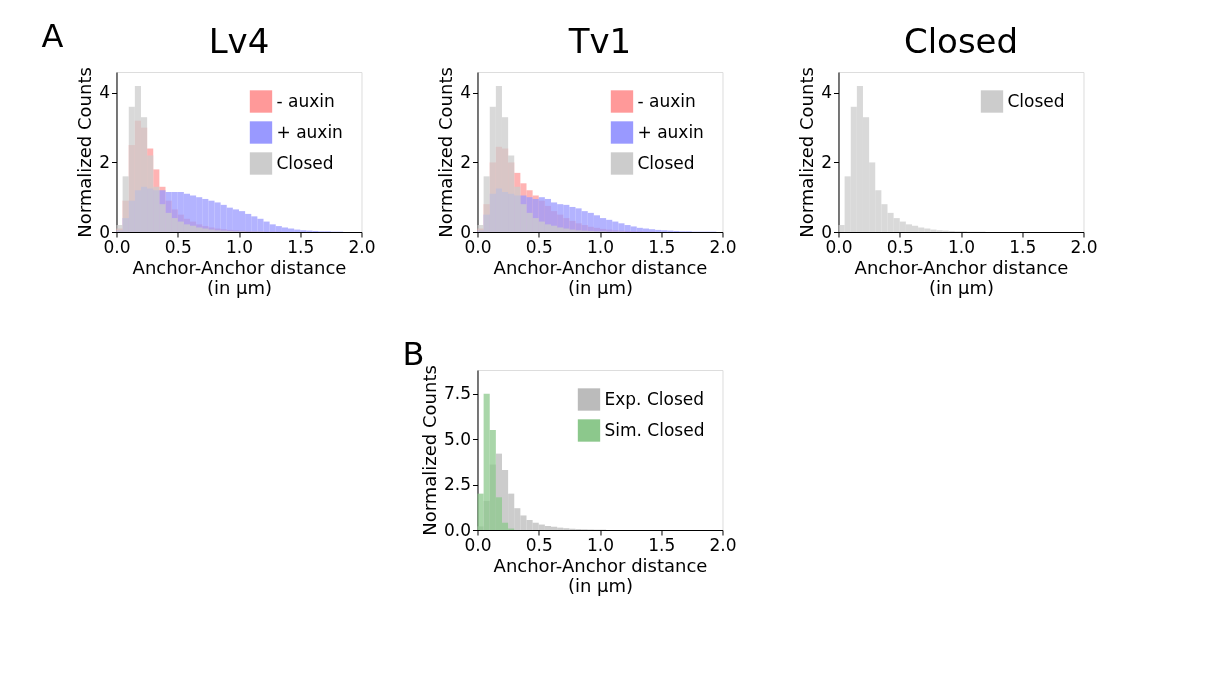 The height and width of the screenshot is (693, 1210). I want to click on chart-title: Closed, so click(961, 41).